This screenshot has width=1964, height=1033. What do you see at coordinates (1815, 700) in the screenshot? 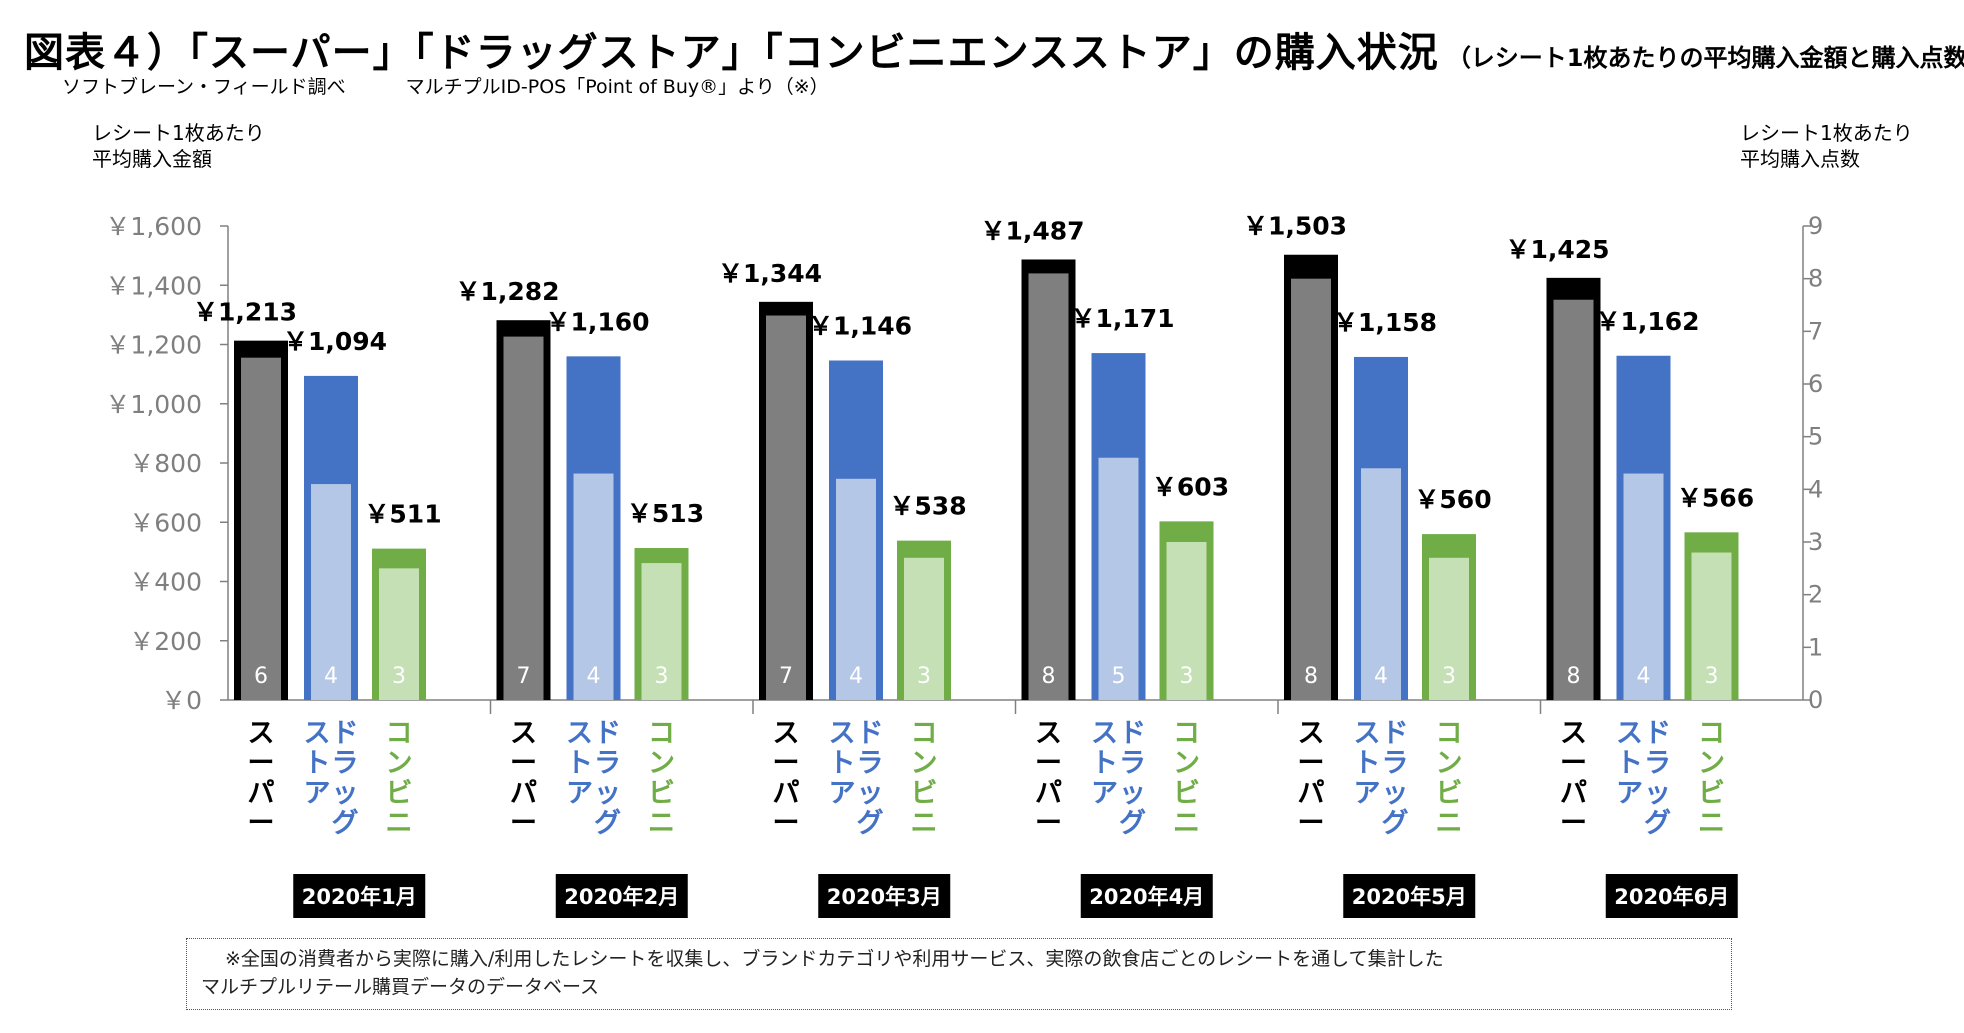
I see `right-tick-label: 0` at bounding box center [1815, 700].